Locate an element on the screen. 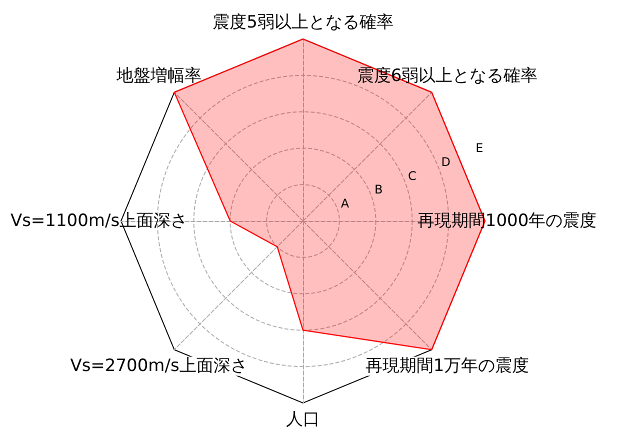  spoke-label: 地盤増幅率 is located at coordinates (158, 76).